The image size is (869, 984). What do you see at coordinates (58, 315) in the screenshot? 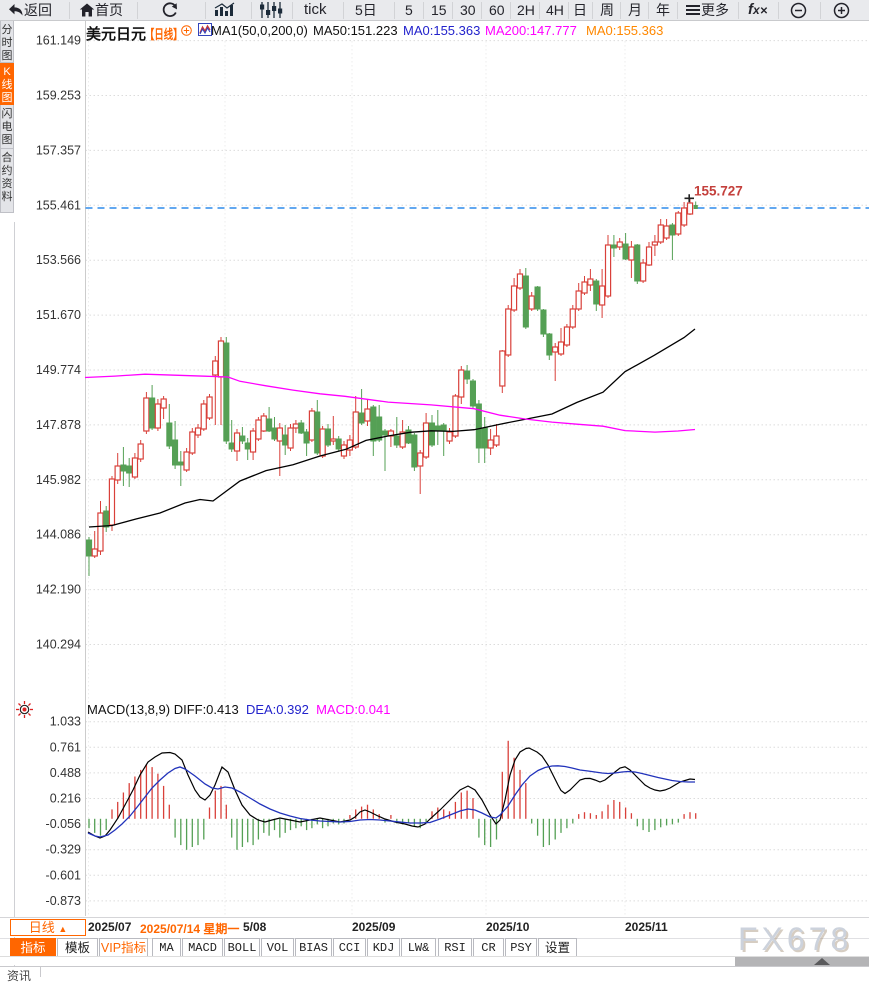
I see `svg-text: 151.670` at bounding box center [58, 315].